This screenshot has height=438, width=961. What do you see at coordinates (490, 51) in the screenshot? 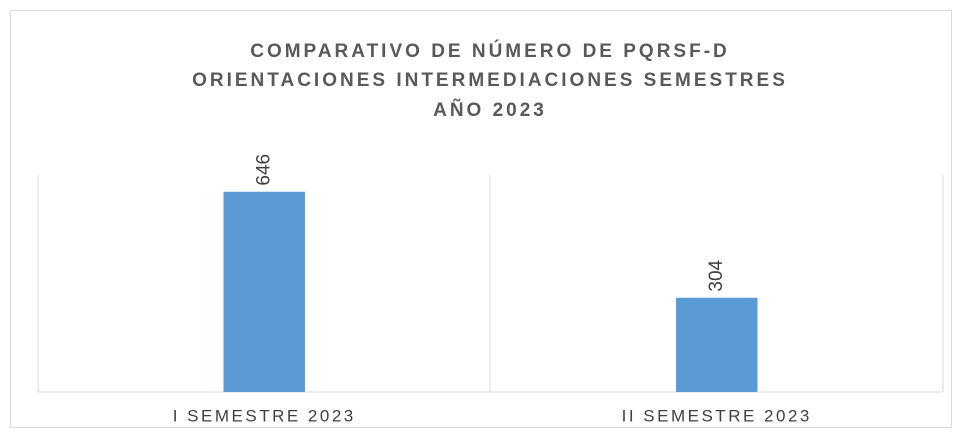
I see `chart-title: COMPARATIVO DE NÚMERO DE PQRSF-D` at bounding box center [490, 51].